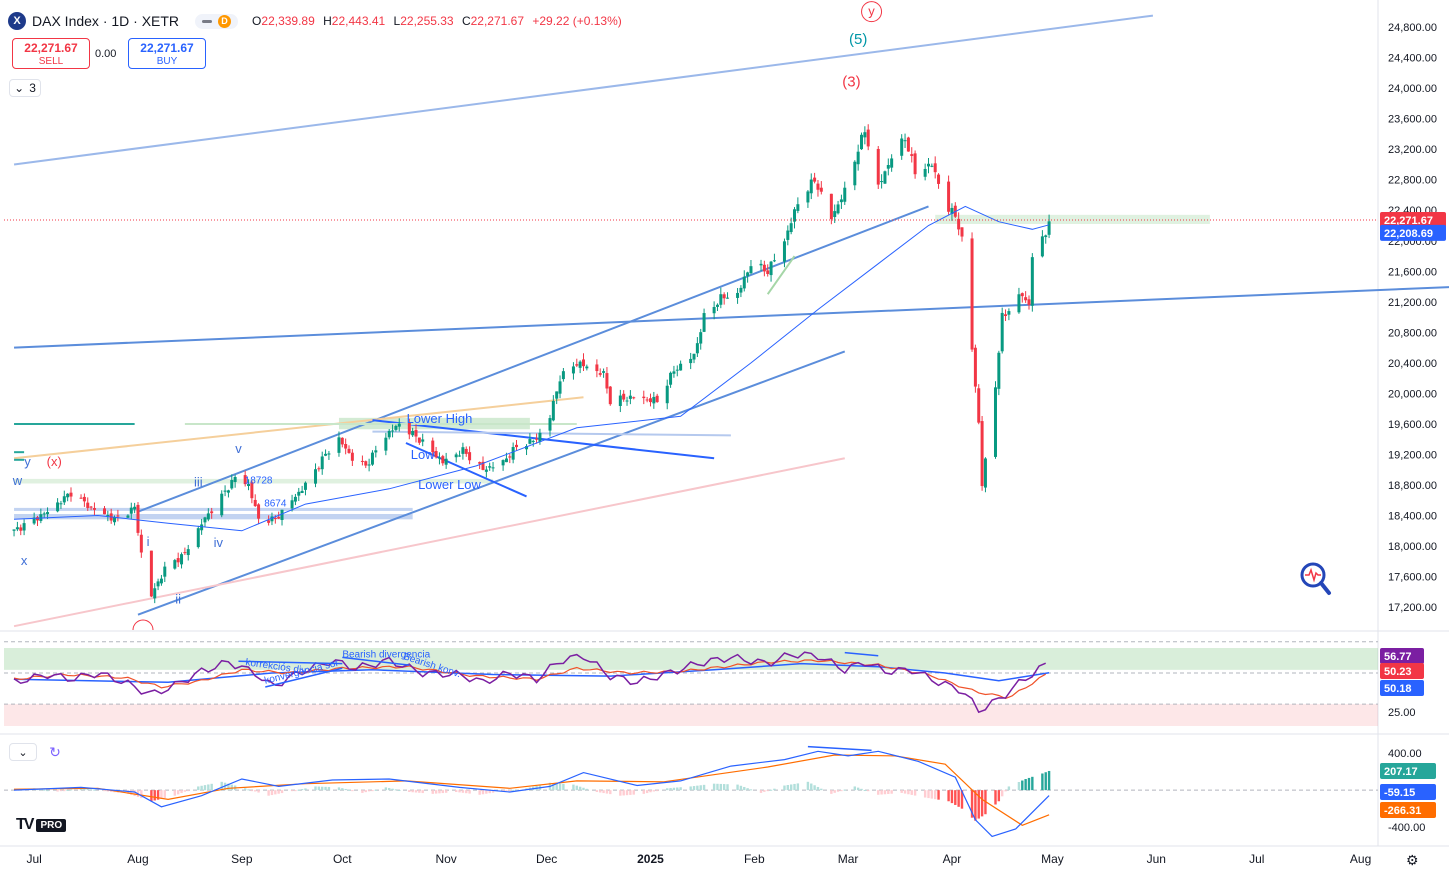 The image size is (1449, 881). What do you see at coordinates (1412, 425) in the screenshot?
I see `price-axis-tick-label: 19,600.00` at bounding box center [1412, 425].